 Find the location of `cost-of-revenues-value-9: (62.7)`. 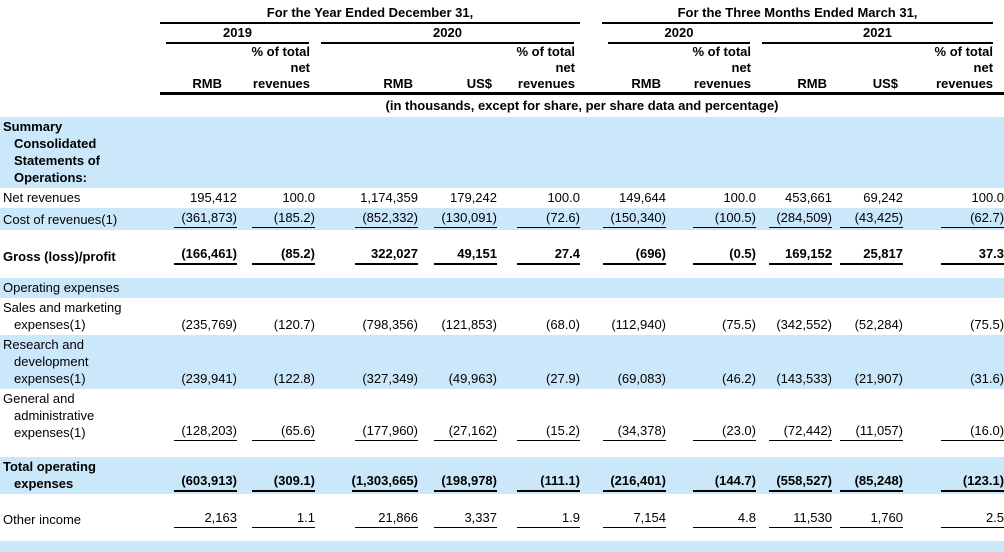

cost-of-revenues-value-9: (62.7) is located at coordinates (953, 219).